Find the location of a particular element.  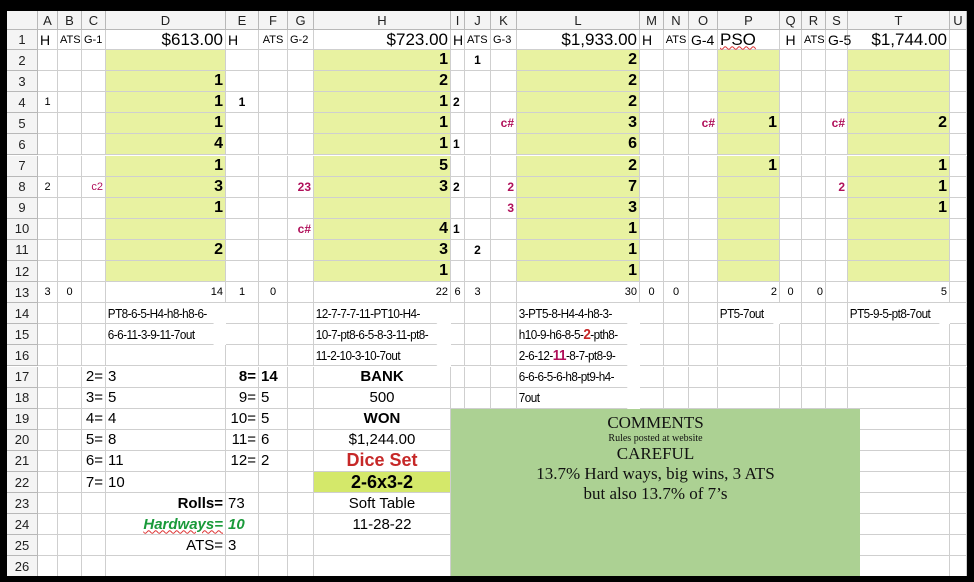

cell-T26 is located at coordinates (899, 566).